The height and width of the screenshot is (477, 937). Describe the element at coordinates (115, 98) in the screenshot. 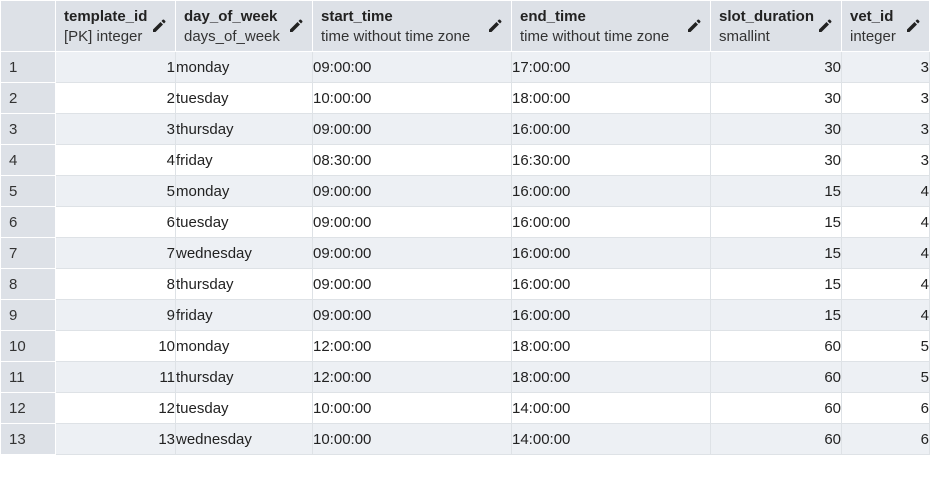

I see `cell-template-id: 2` at that location.